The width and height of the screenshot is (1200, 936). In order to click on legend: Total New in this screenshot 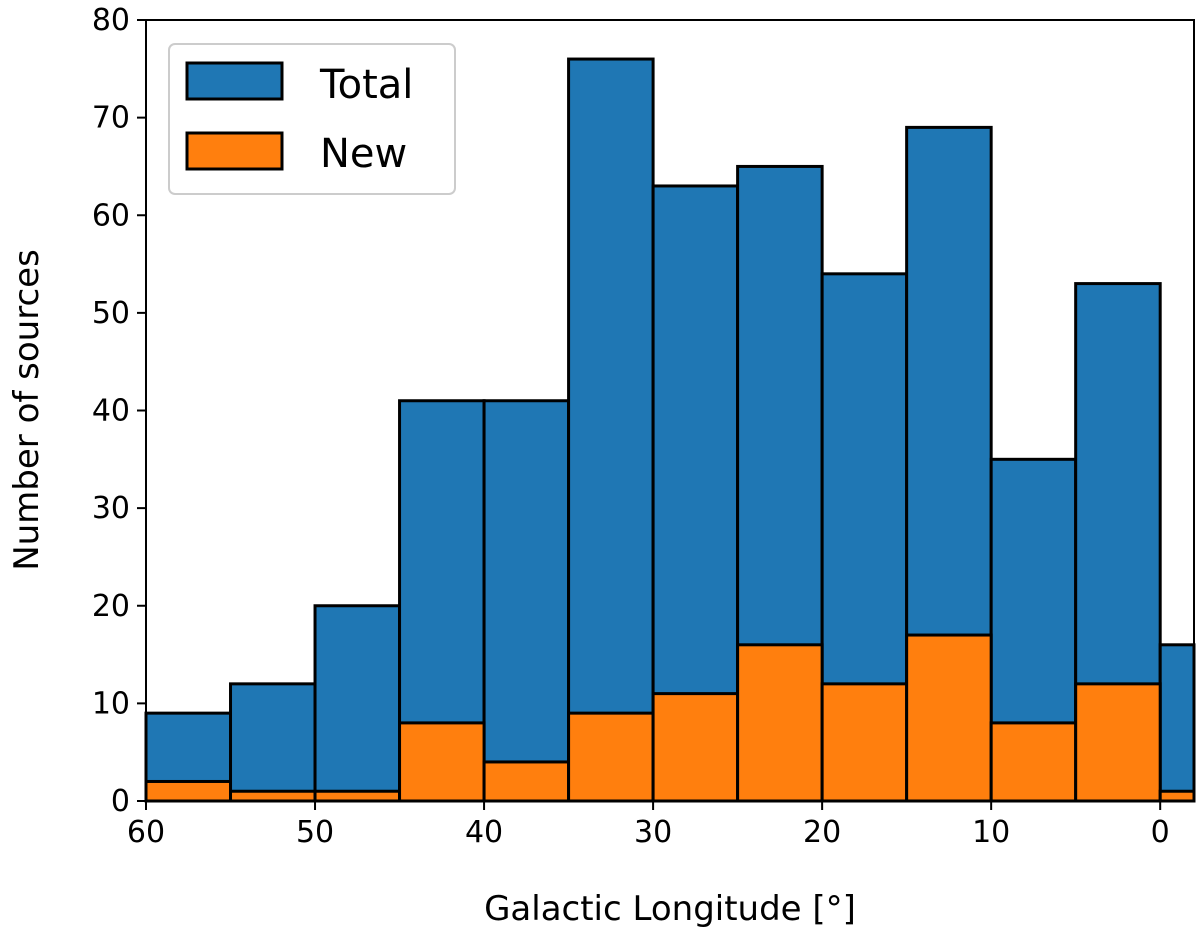, I will do `click(312, 119)`.